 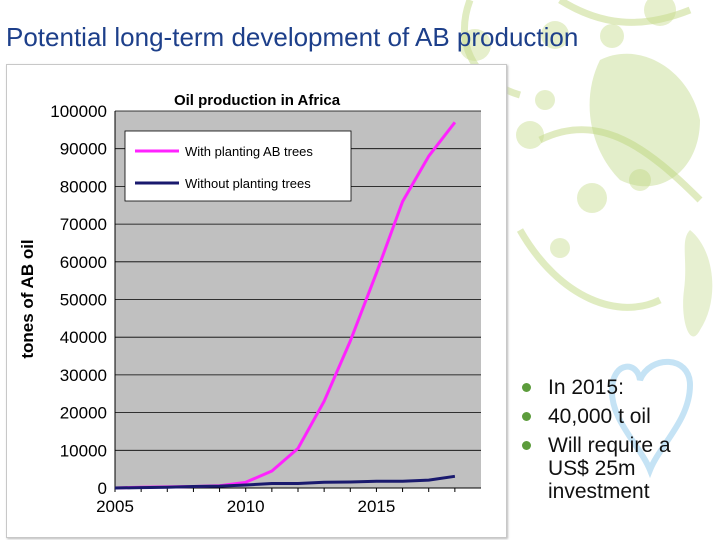 I want to click on chart-title: Oil production in Africa, so click(x=257, y=100).